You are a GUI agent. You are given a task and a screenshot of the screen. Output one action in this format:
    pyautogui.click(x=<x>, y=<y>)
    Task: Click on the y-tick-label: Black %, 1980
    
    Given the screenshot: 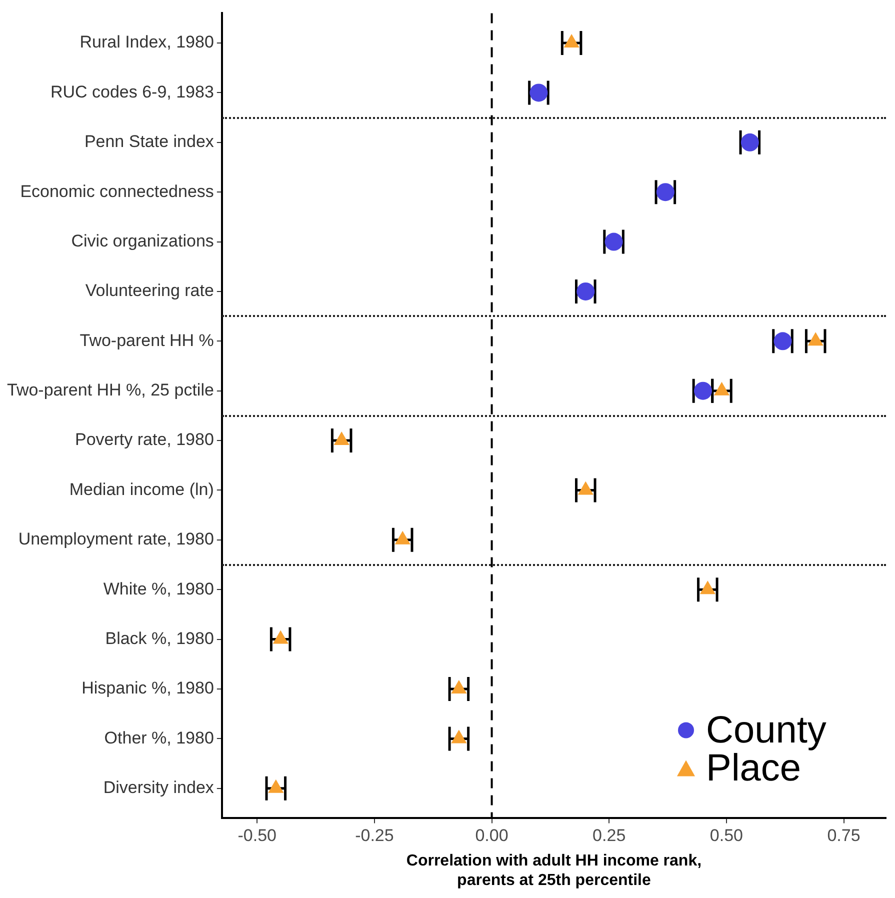 What is the action you would take?
    pyautogui.click(x=159, y=638)
    